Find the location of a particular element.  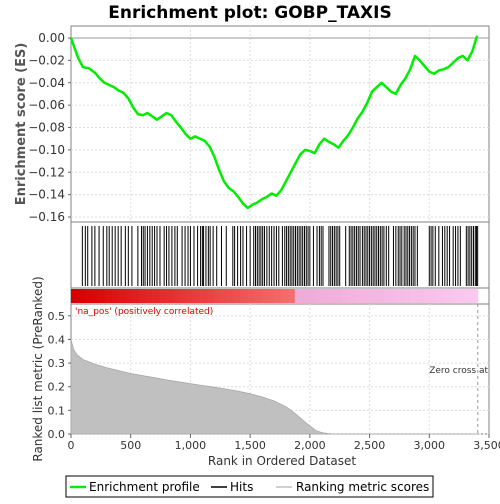

ranked-y-tick-label: 0.2 is located at coordinates (57, 387).